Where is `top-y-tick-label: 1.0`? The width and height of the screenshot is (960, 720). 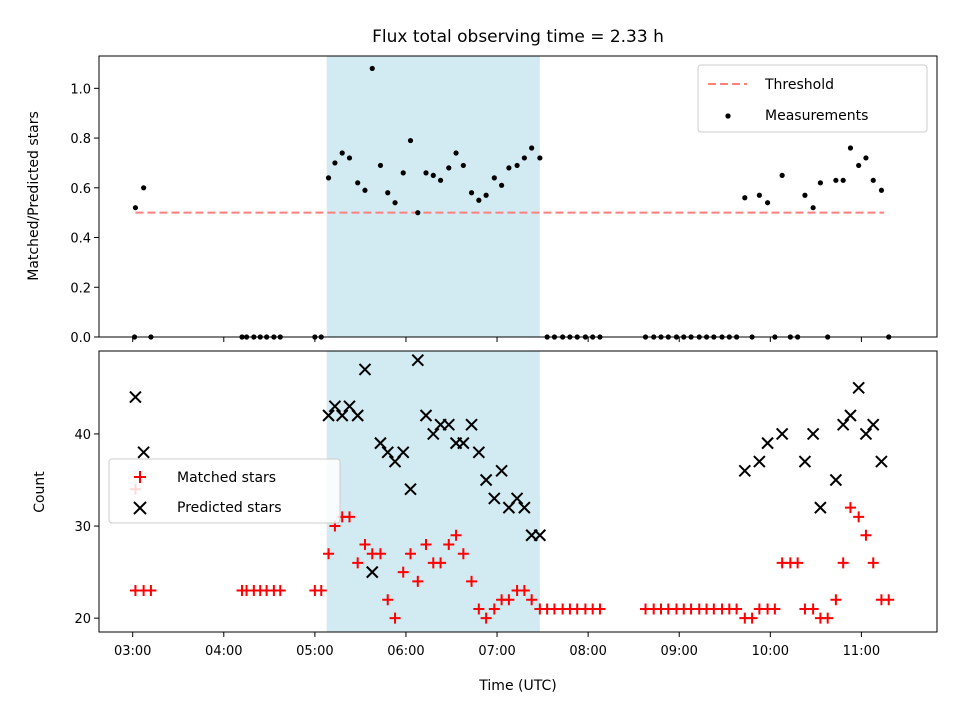 top-y-tick-label: 1.0 is located at coordinates (80, 89).